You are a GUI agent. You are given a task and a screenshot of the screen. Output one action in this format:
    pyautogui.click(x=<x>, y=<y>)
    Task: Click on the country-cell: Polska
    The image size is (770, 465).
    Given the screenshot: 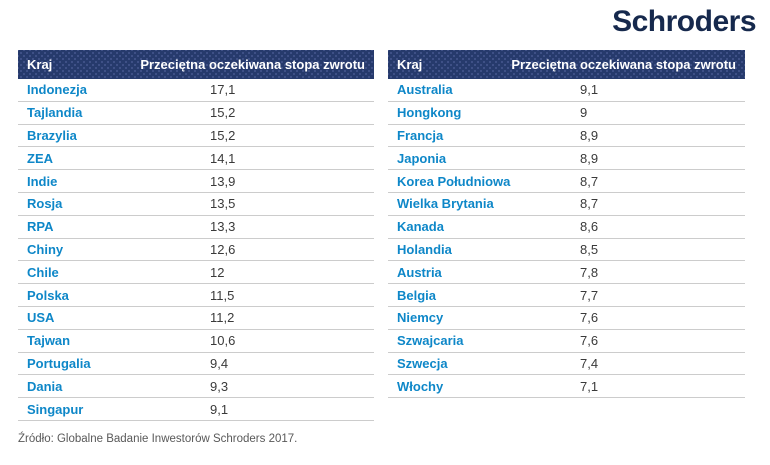 What is the action you would take?
    pyautogui.click(x=48, y=295)
    